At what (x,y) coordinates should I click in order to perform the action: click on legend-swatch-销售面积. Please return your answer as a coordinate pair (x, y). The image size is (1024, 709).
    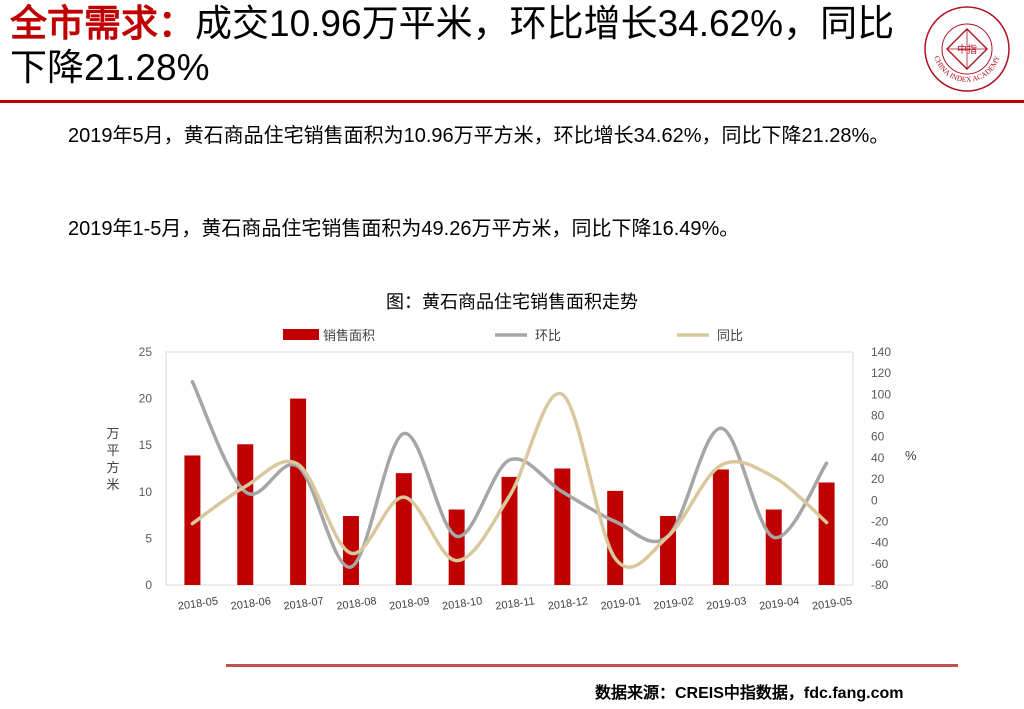
    Looking at the image, I should click on (301, 334).